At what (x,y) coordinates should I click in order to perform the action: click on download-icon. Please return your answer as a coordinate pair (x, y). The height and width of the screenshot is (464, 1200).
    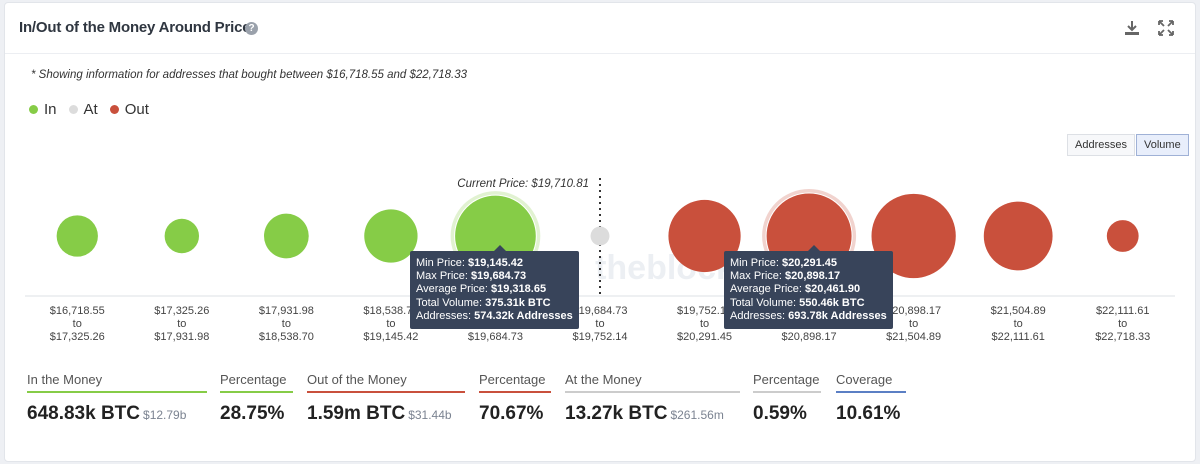
    Looking at the image, I should click on (1132, 28).